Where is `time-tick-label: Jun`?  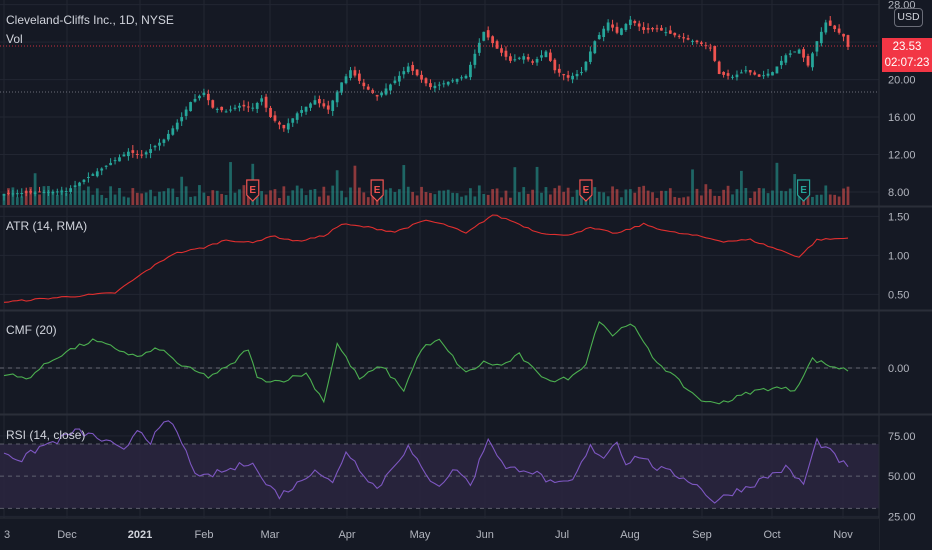 time-tick-label: Jun is located at coordinates (485, 535).